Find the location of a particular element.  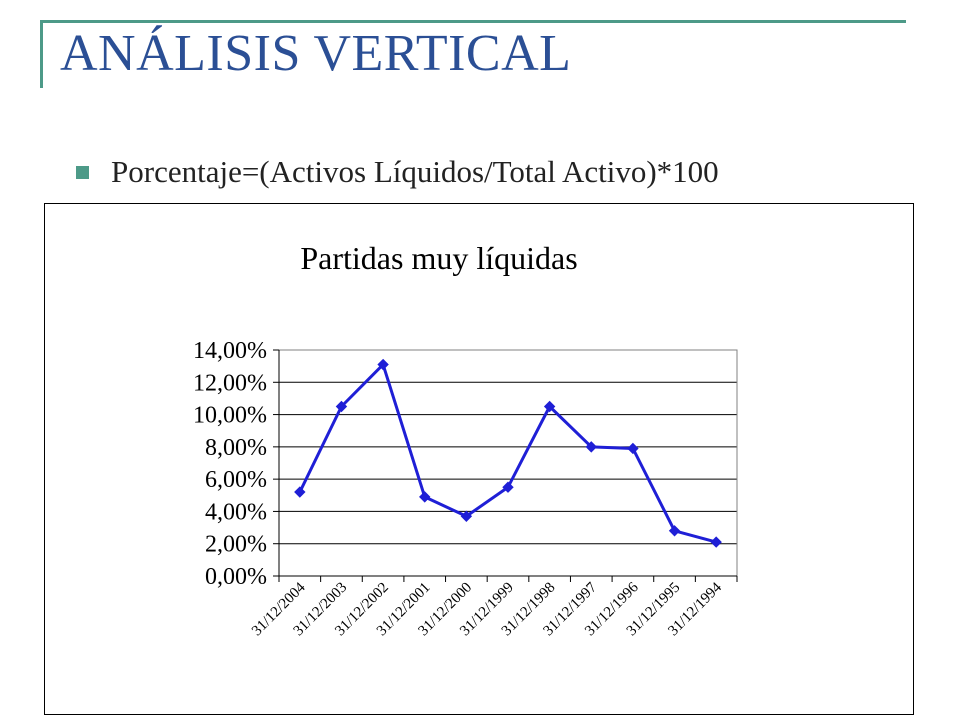

gridlines is located at coordinates (508, 447).